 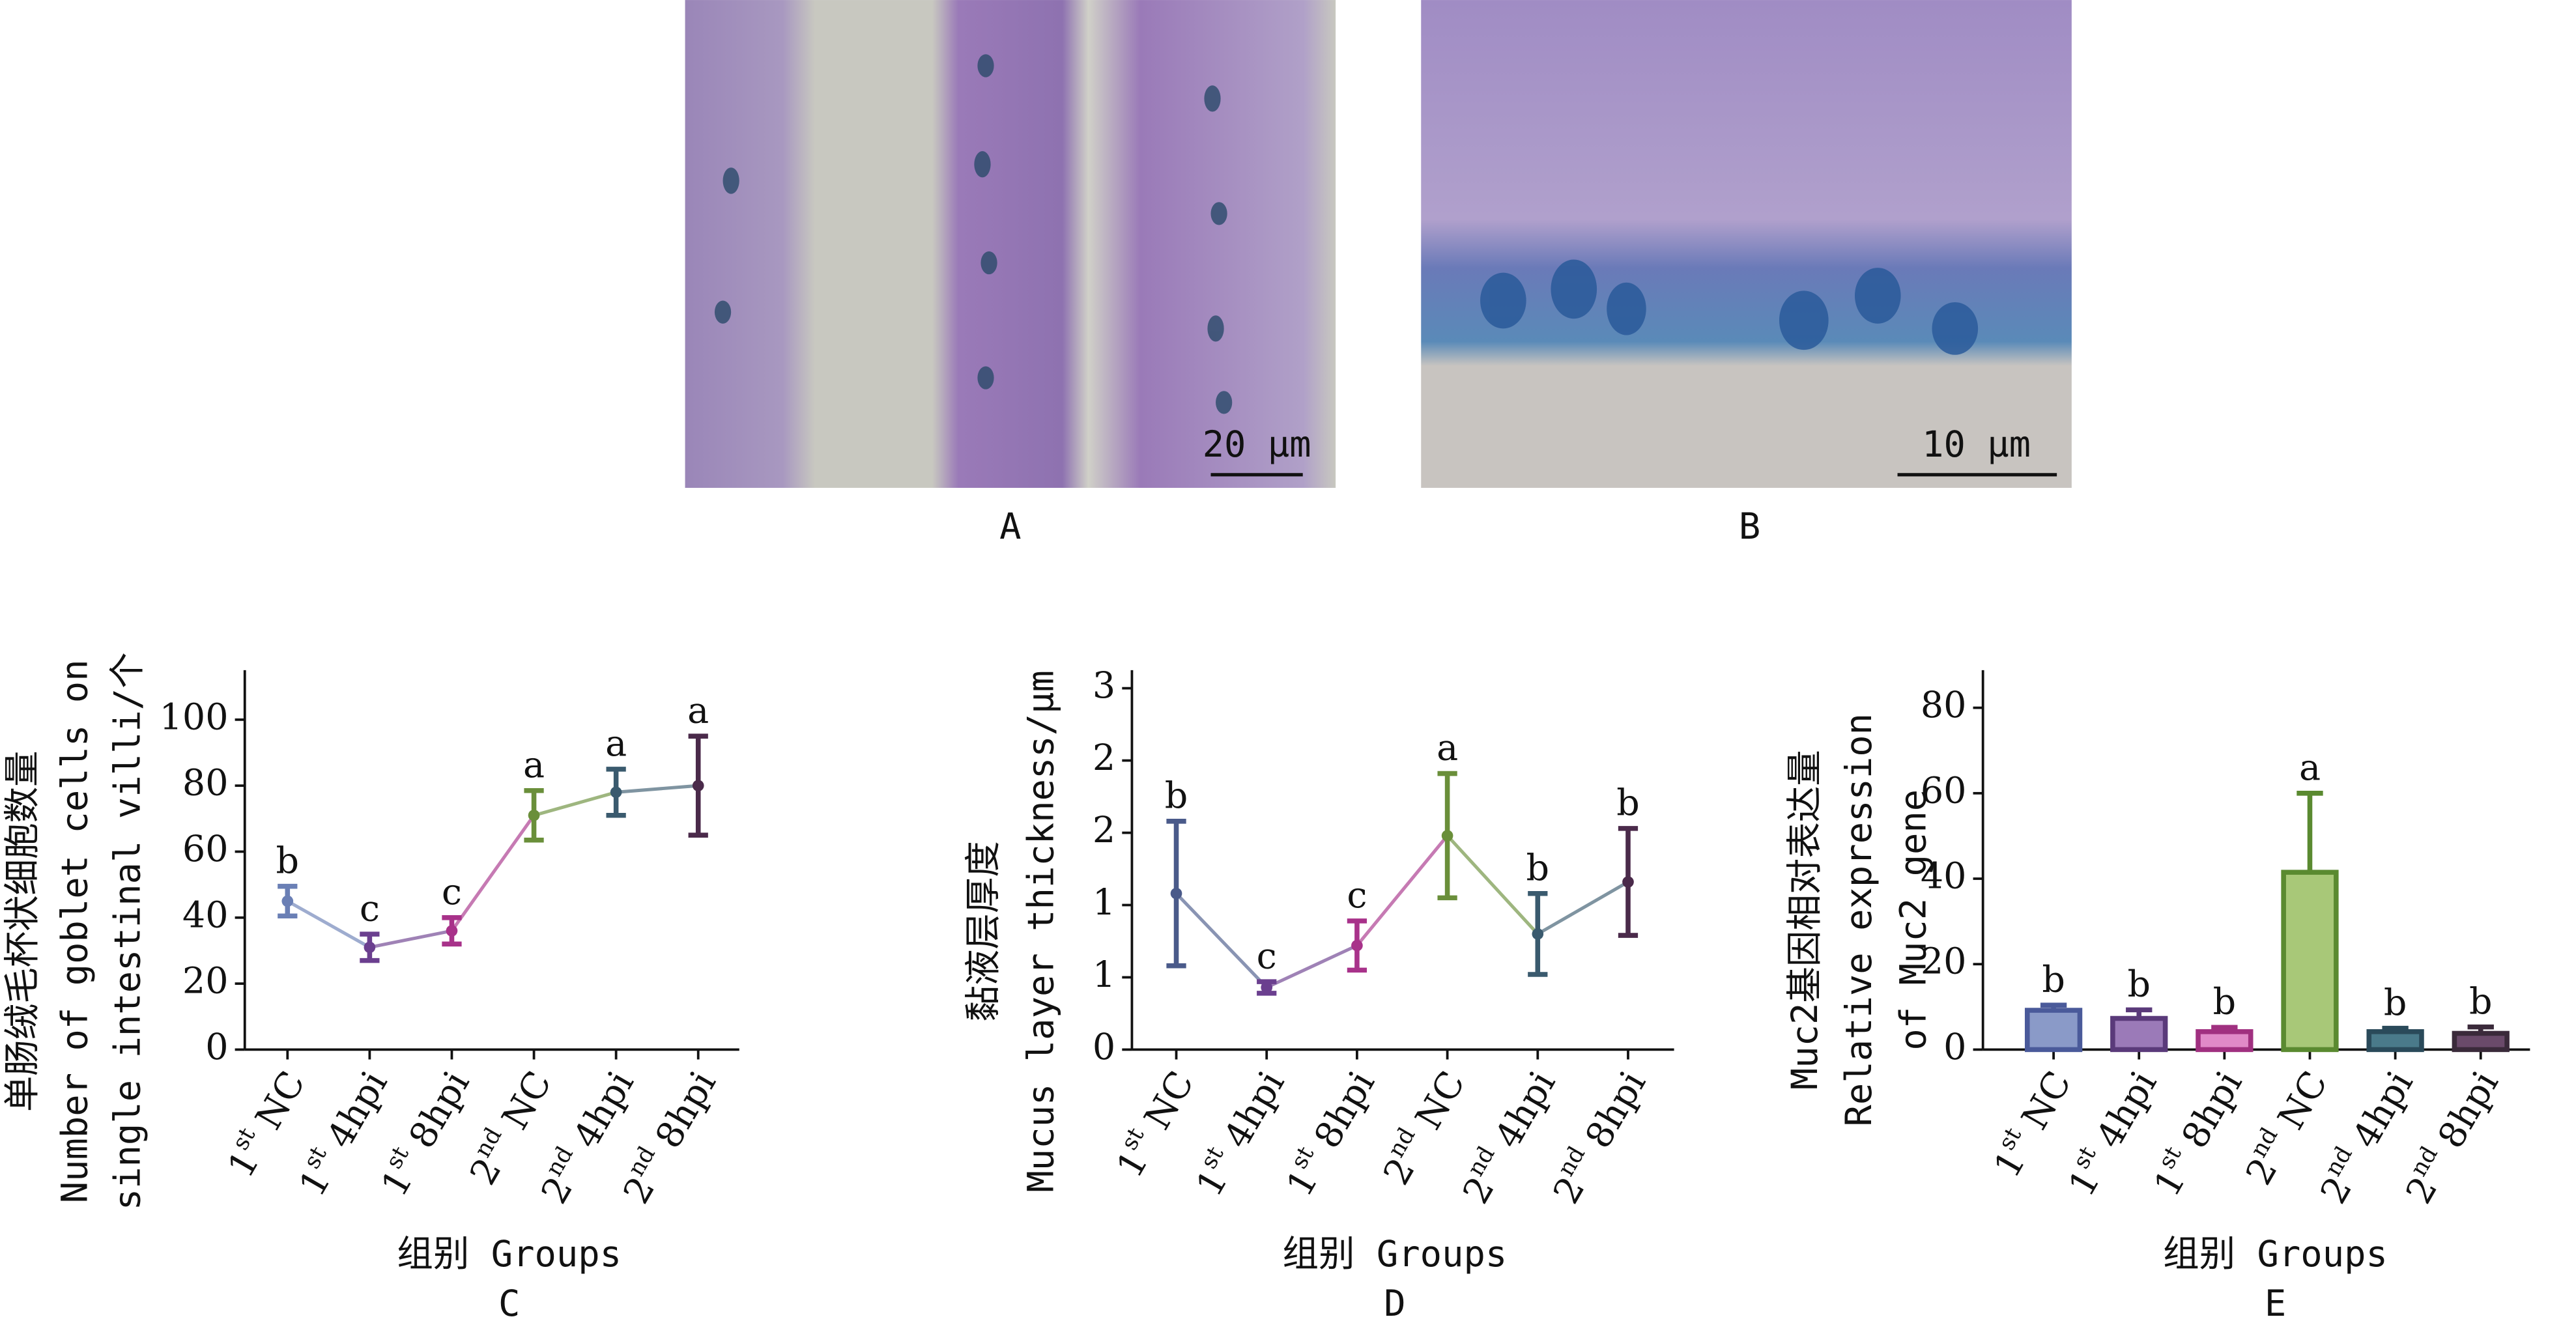 I want to click on y-axis-label: Mucus layer thickness/μm, so click(x=1041, y=931).